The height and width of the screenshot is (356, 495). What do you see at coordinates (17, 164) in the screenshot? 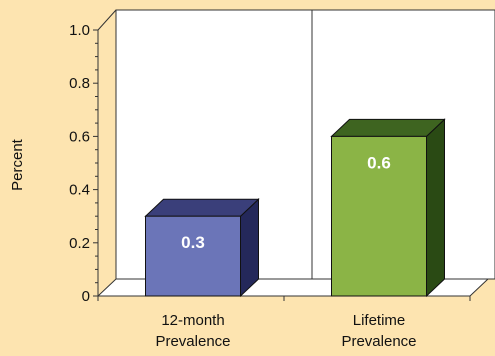
I see `y-axis-label: Percent` at bounding box center [17, 164].